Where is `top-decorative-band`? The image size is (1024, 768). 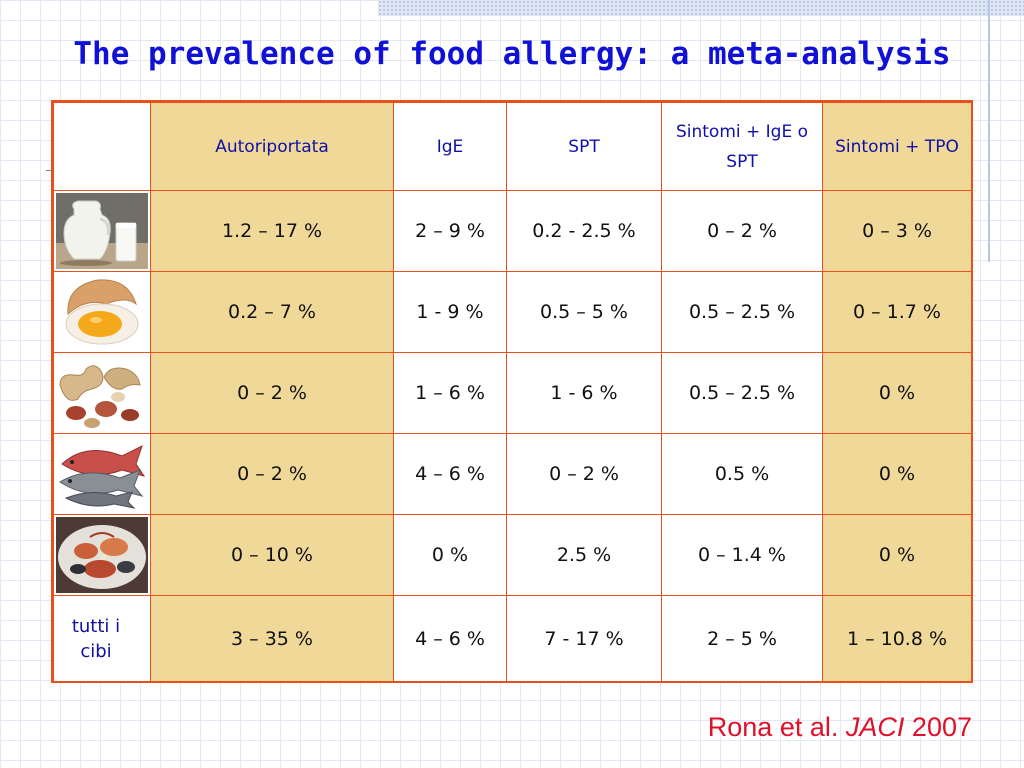
top-decorative-band is located at coordinates (701, 8).